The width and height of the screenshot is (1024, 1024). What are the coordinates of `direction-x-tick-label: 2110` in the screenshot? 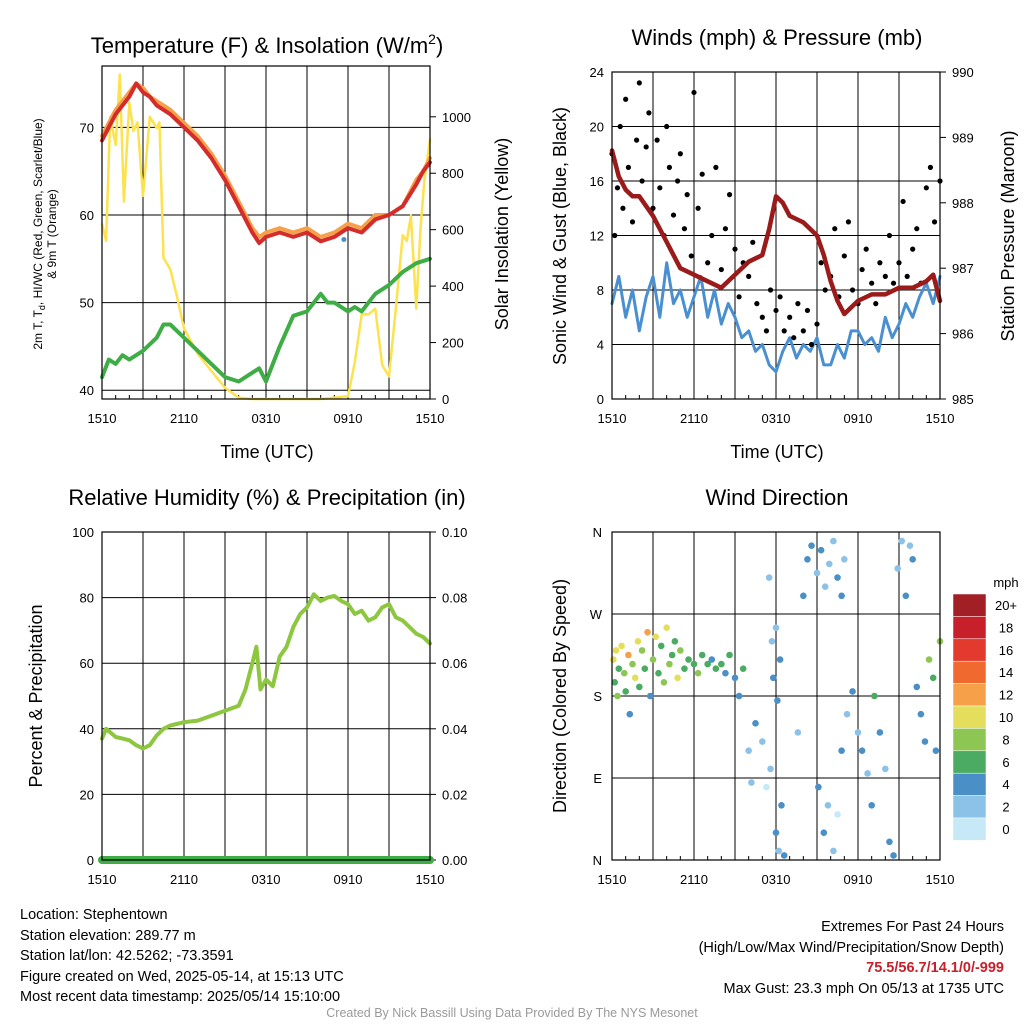 It's located at (694, 879).